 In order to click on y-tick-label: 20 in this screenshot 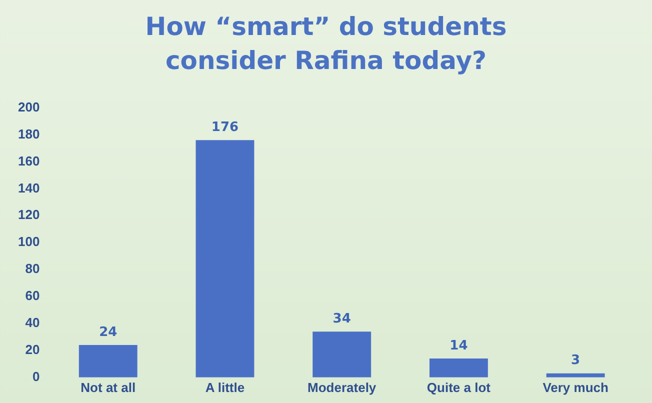, I will do `click(32, 350)`.